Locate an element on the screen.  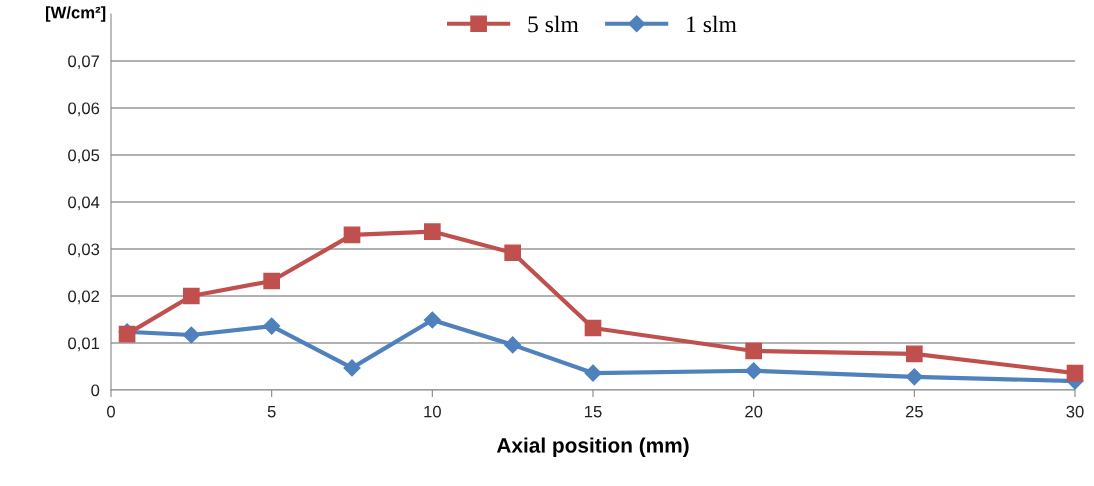
x-tick-label: 5 is located at coordinates (271, 411).